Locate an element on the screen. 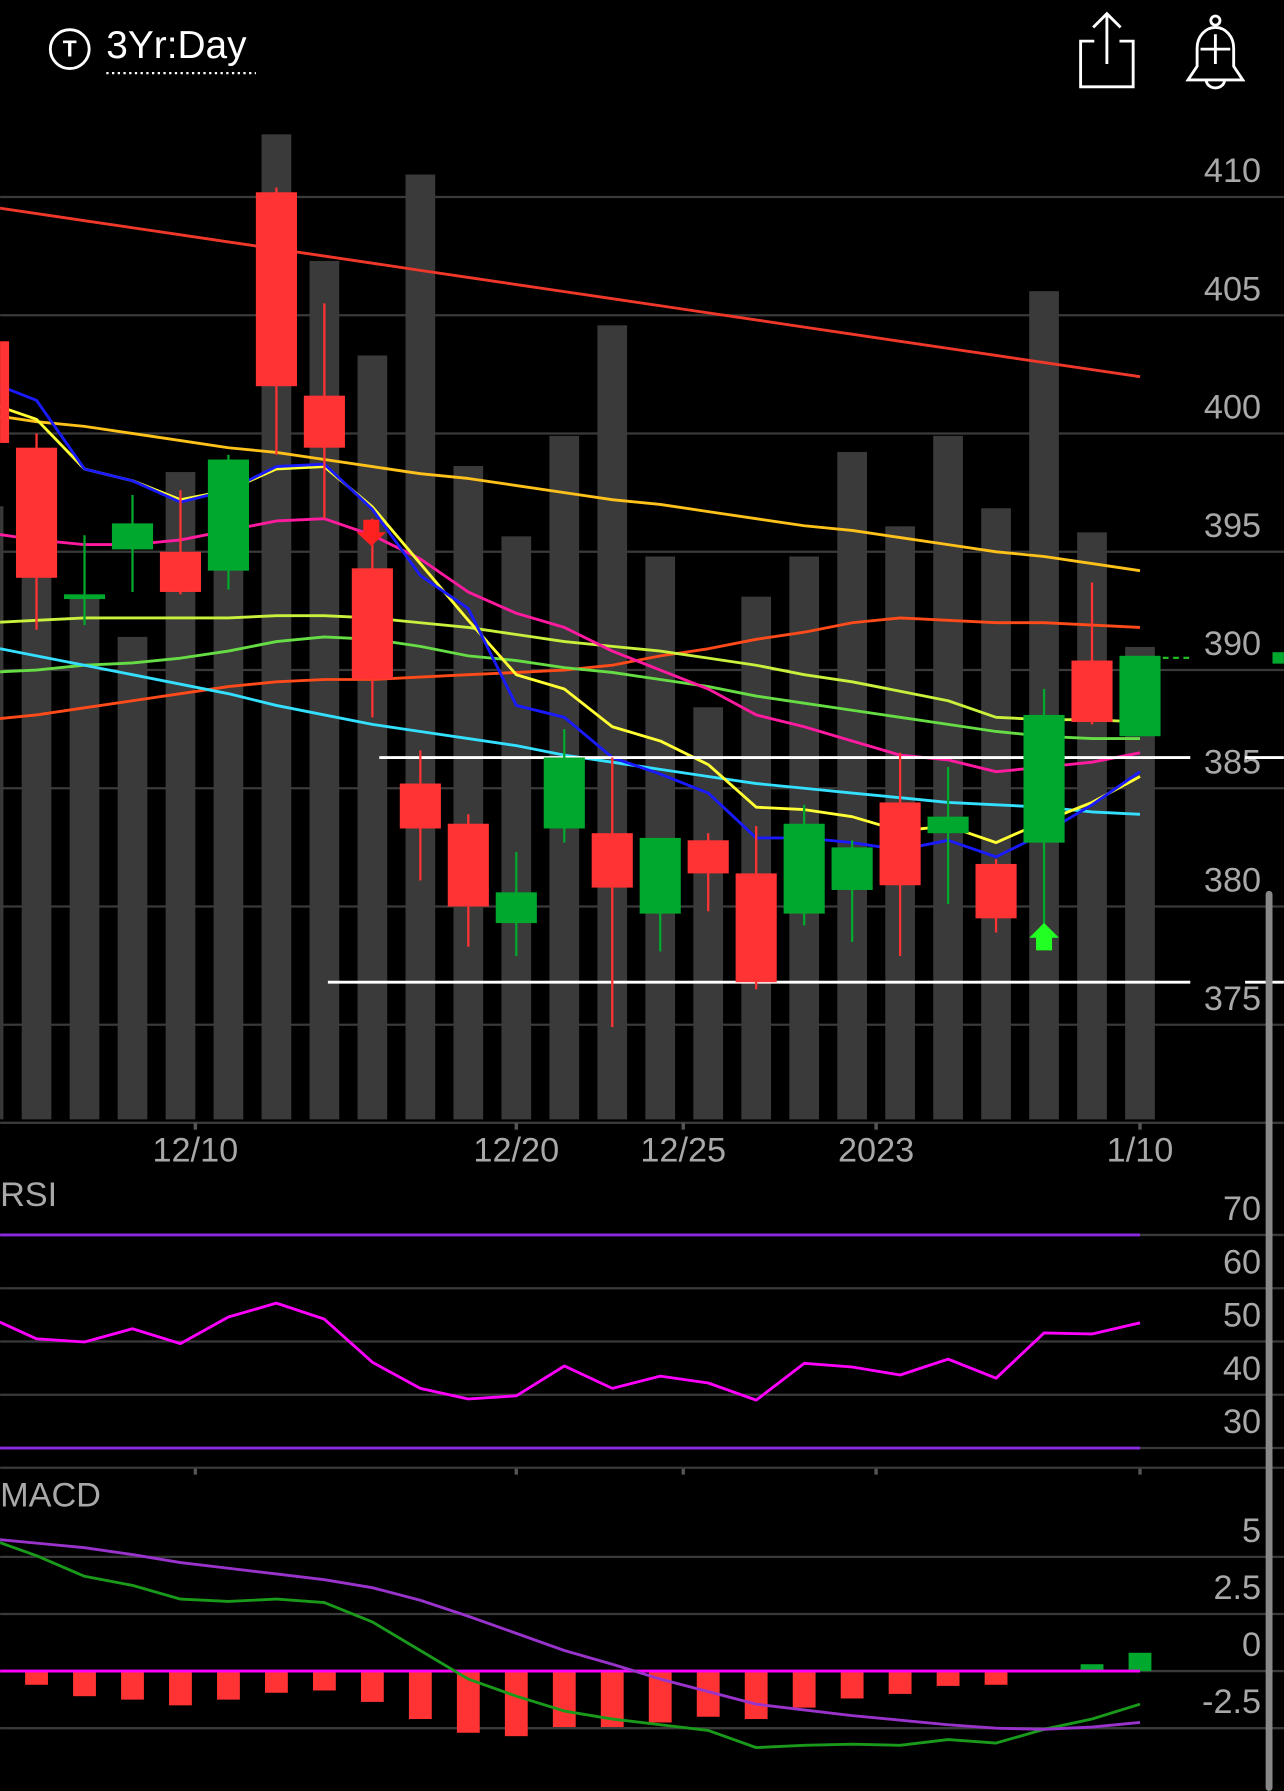 The height and width of the screenshot is (1791, 1284). y-tick-label: 375 is located at coordinates (1232, 999).